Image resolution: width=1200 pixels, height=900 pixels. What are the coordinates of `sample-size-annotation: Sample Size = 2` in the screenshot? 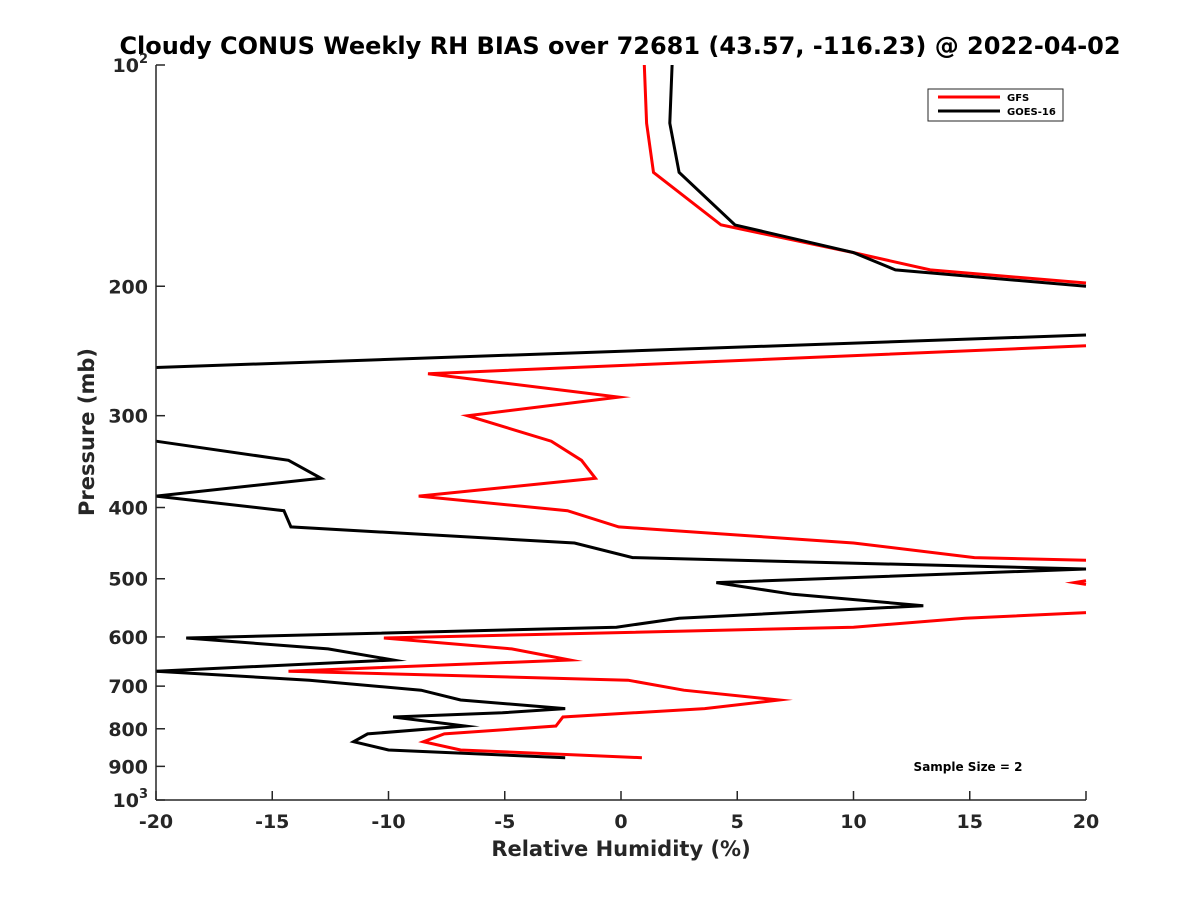 It's located at (968, 767).